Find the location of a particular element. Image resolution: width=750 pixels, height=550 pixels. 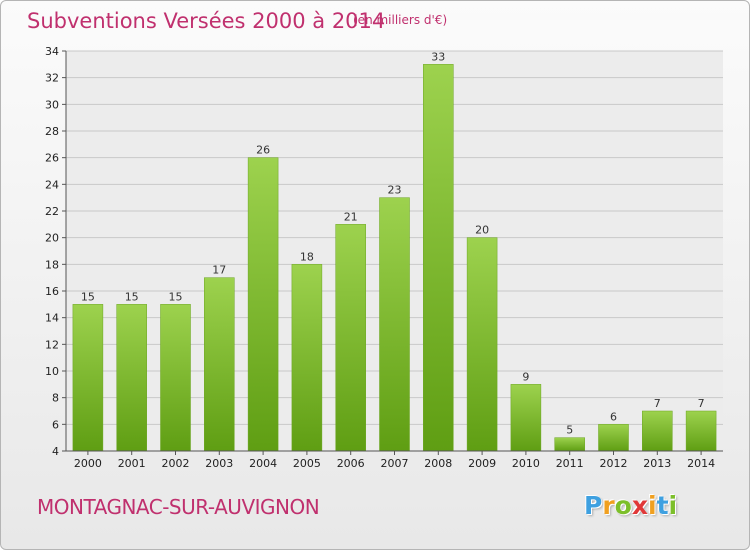

commune-name: MONTAGNAC-SUR-AUVIGNON is located at coordinates (178, 507).